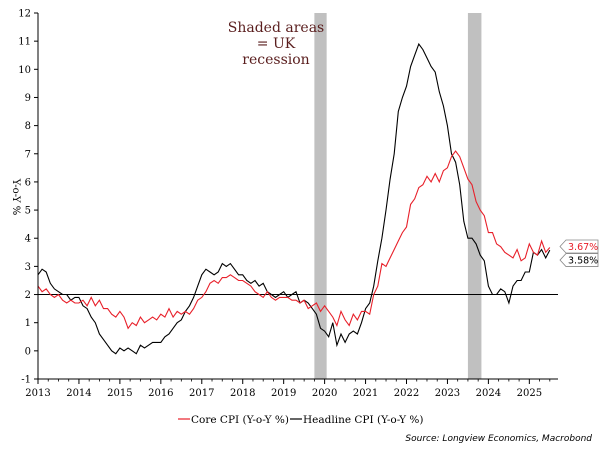 This screenshot has width=605, height=454. I want to click on core-end-label-text: 3.67%, so click(583, 247).